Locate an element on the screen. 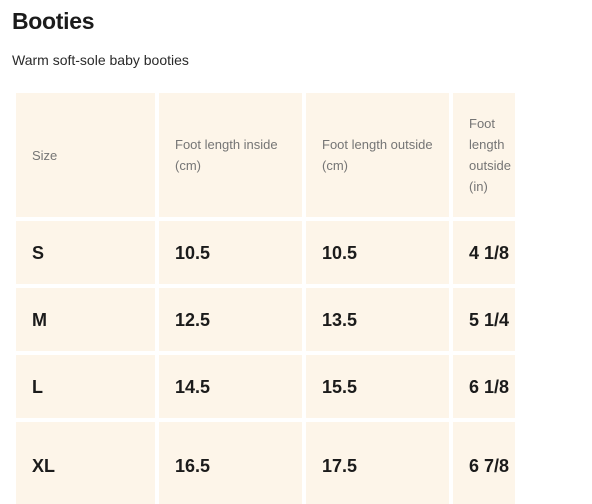  table-row: M 12.5 13.5 5 1/4 is located at coordinates (265, 319).